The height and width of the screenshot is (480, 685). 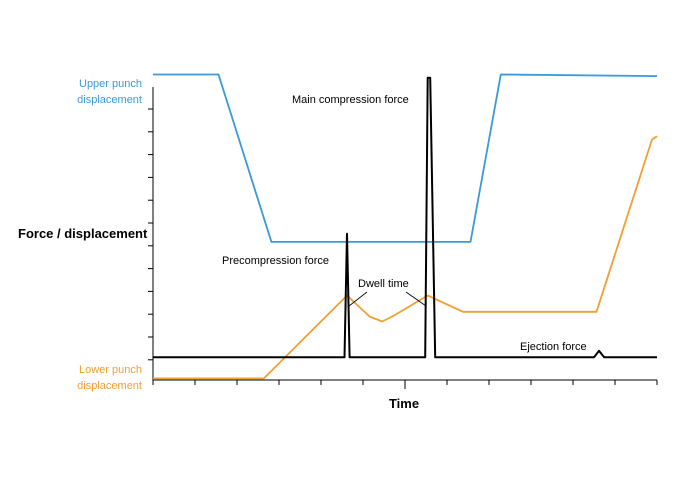 I want to click on y-axis-label: Force / displacement, so click(x=83, y=233).